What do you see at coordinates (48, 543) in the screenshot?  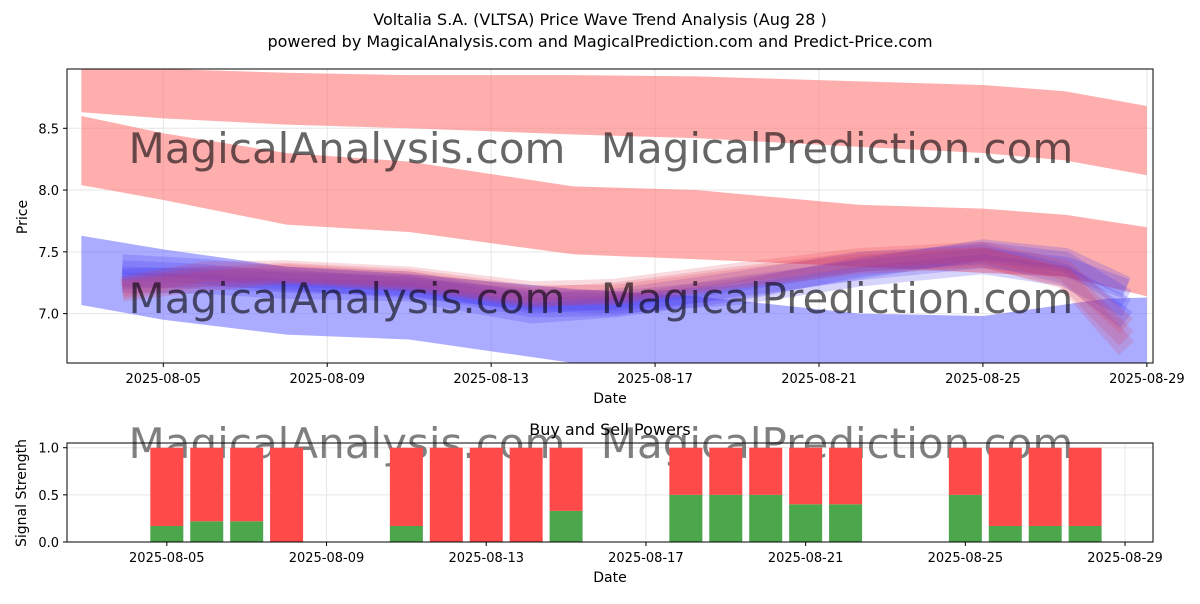 I see `sub-ytick-label: 0.0` at bounding box center [48, 543].